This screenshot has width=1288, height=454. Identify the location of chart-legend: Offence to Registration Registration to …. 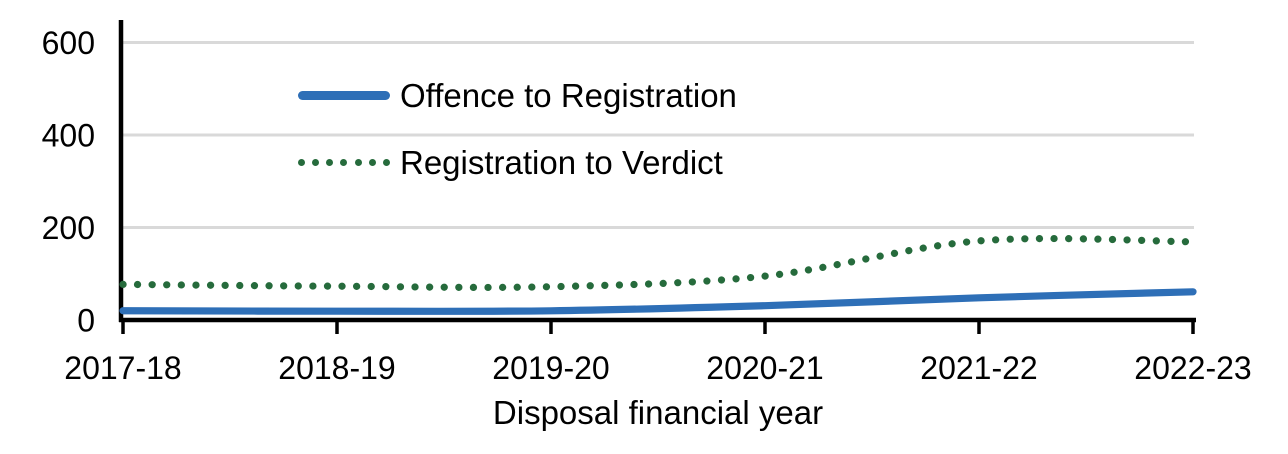
(517, 128).